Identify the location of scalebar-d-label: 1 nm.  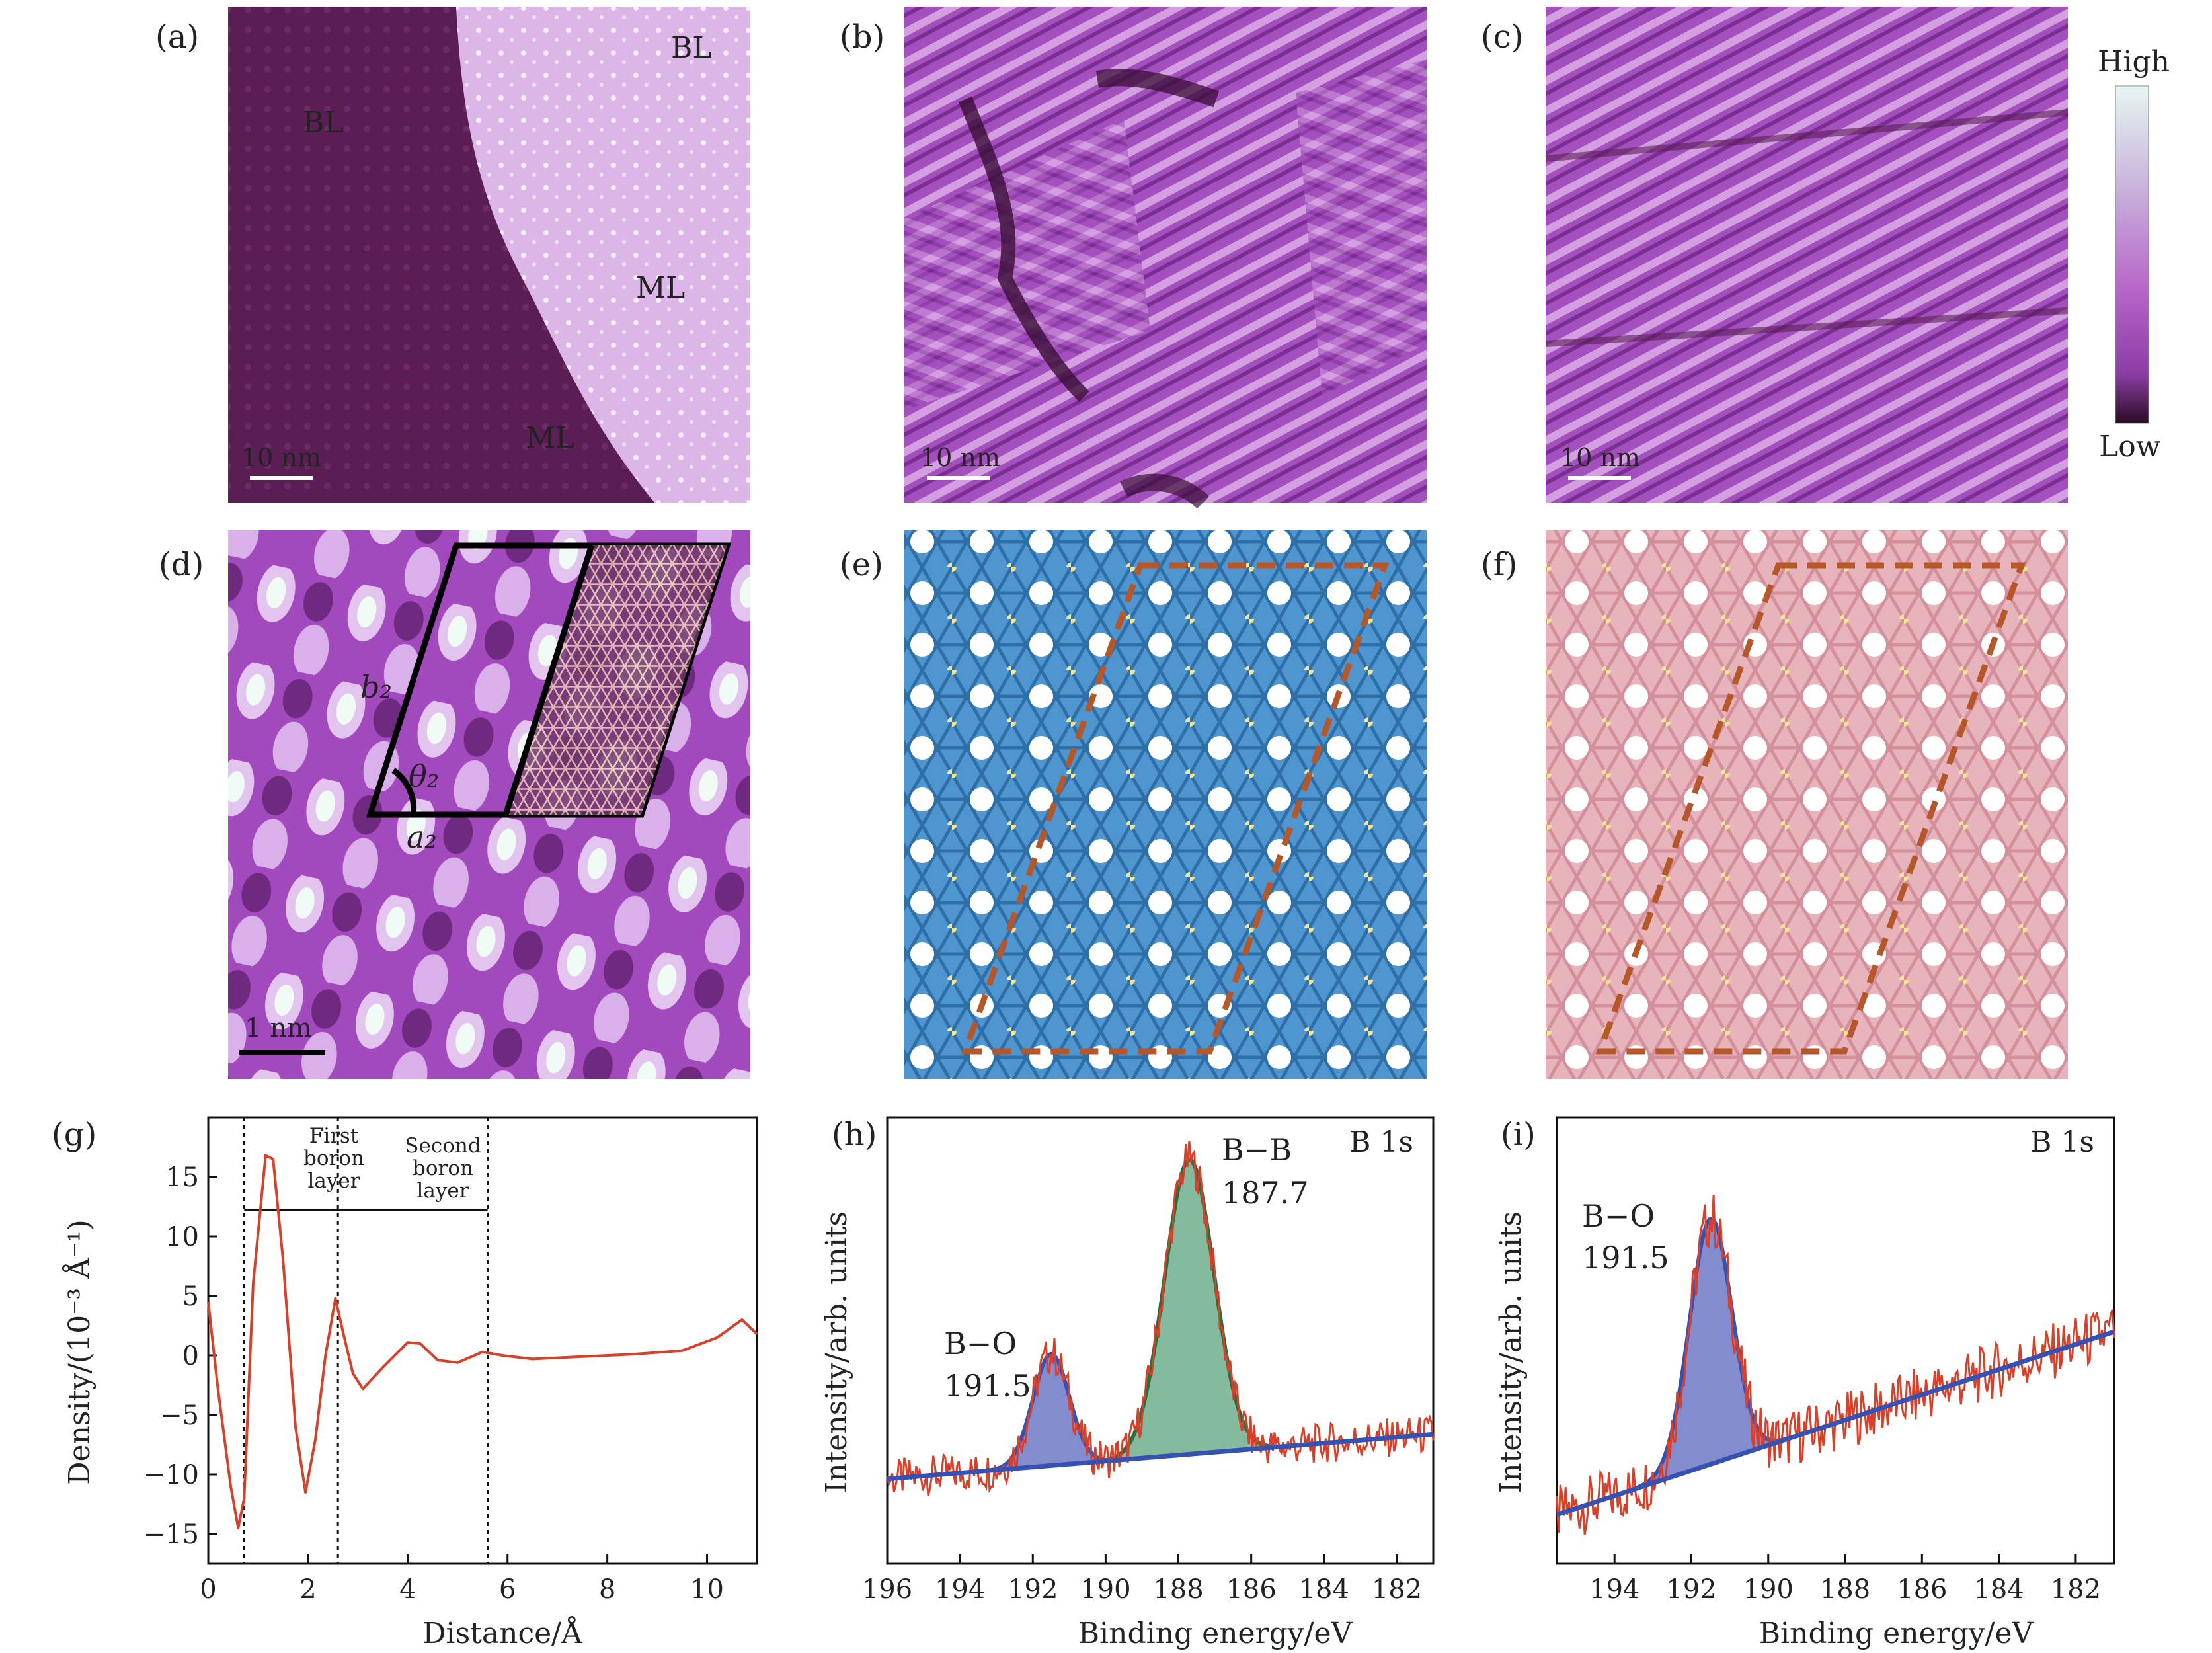
(278, 1028).